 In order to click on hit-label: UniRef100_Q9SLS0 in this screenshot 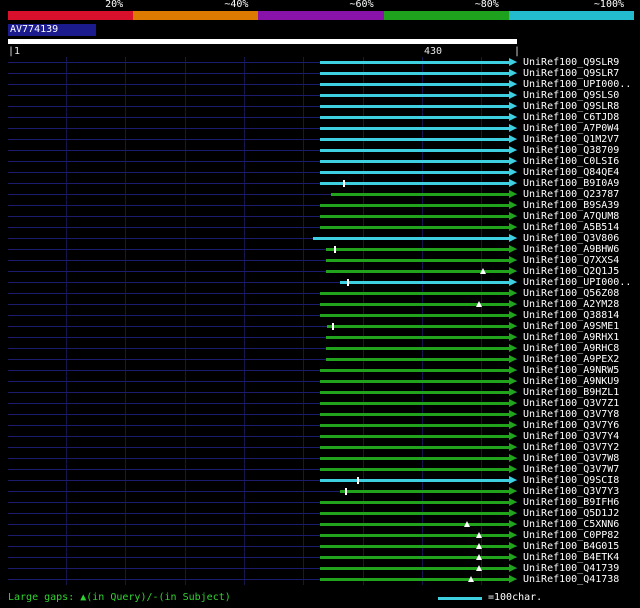, I will do `click(571, 95)`.